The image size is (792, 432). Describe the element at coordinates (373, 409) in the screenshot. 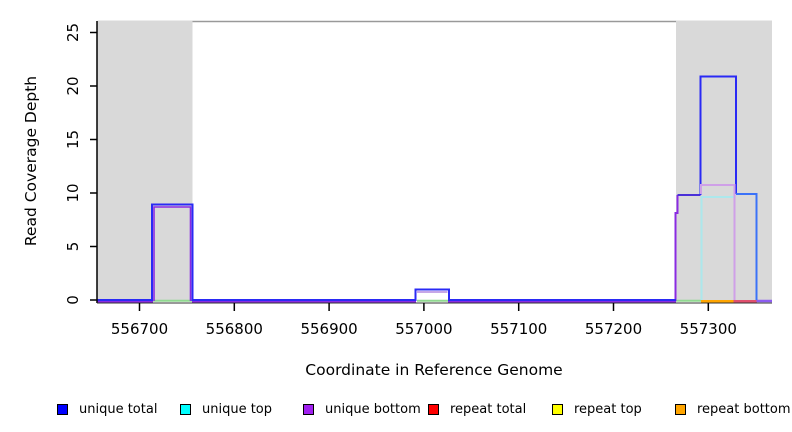

I see `legend-label: unique bottom` at that location.